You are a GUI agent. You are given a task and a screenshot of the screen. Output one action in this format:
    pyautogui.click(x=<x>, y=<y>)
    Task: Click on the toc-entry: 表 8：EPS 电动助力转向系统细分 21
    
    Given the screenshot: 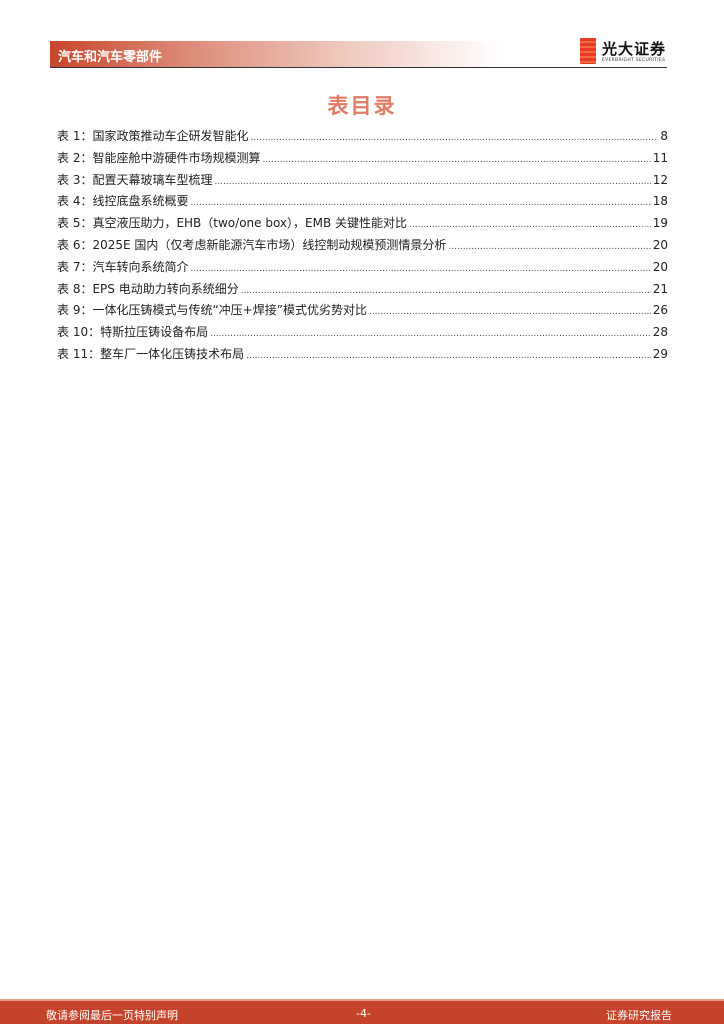 What is the action you would take?
    pyautogui.click(x=362, y=291)
    